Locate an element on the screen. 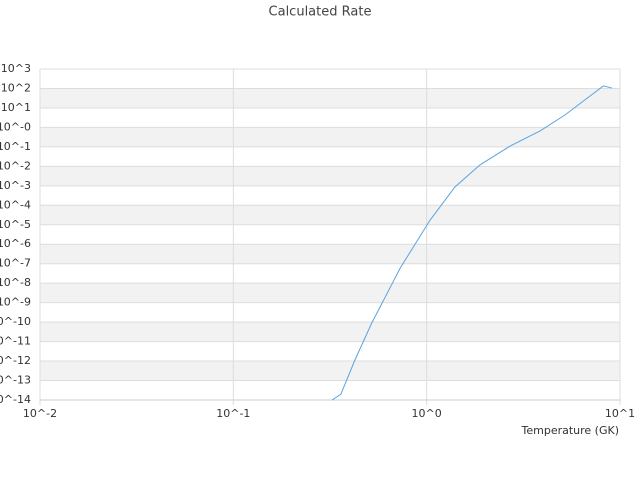 The width and height of the screenshot is (640, 480). chart-title: Calculated Rate is located at coordinates (320, 12).